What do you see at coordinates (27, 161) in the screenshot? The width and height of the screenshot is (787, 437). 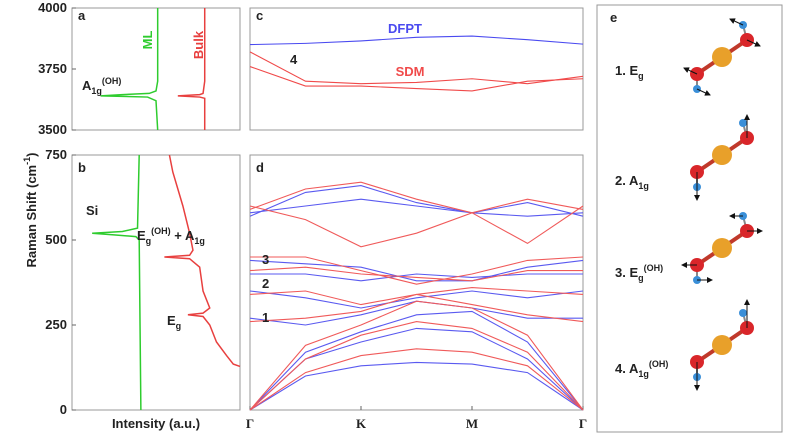 I see `text-run: -1` at bounding box center [27, 161].